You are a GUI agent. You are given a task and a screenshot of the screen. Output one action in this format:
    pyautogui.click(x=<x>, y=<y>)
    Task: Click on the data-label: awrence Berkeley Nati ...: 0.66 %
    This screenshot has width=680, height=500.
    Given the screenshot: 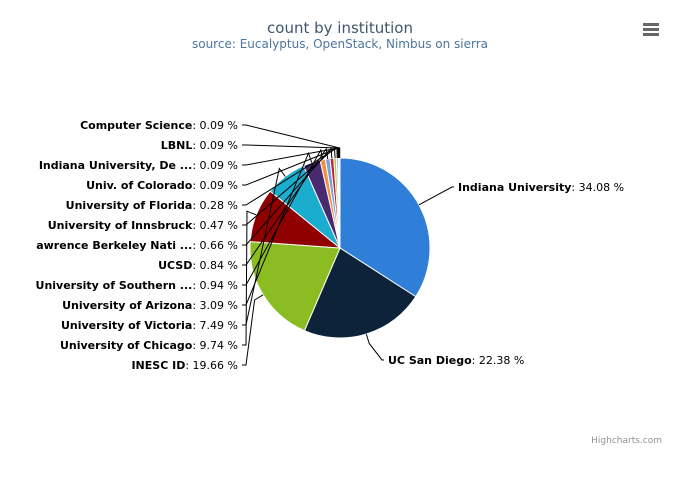 What is the action you would take?
    pyautogui.click(x=137, y=245)
    